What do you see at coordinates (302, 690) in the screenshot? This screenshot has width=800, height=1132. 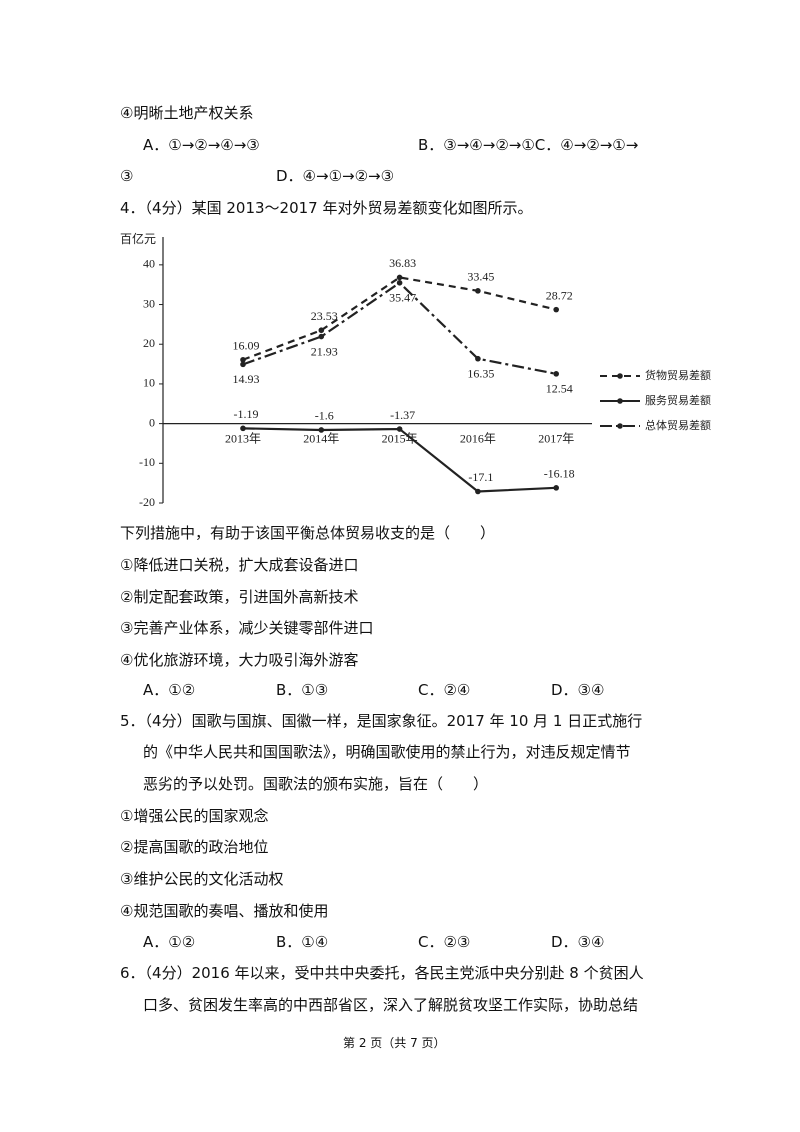 I see `option: B．①③` at bounding box center [302, 690].